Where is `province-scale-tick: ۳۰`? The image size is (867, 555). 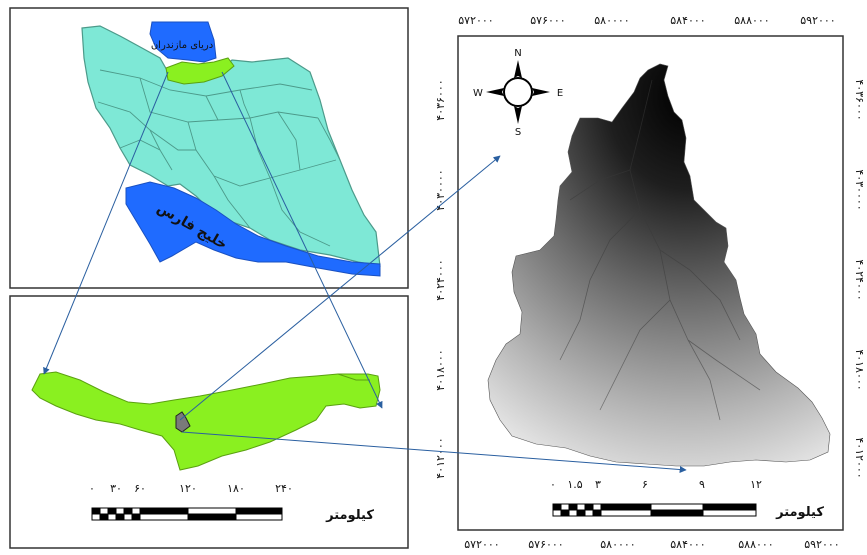
province-scale-tick: ۳۰ is located at coordinates (116, 488).